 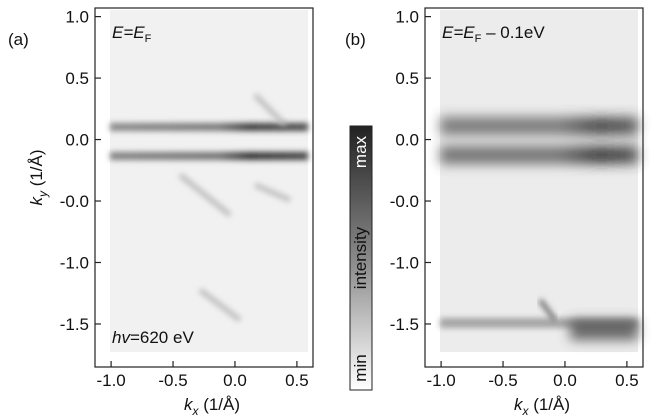 I want to click on y-axis-label: ky (1/Å), so click(x=38, y=177).